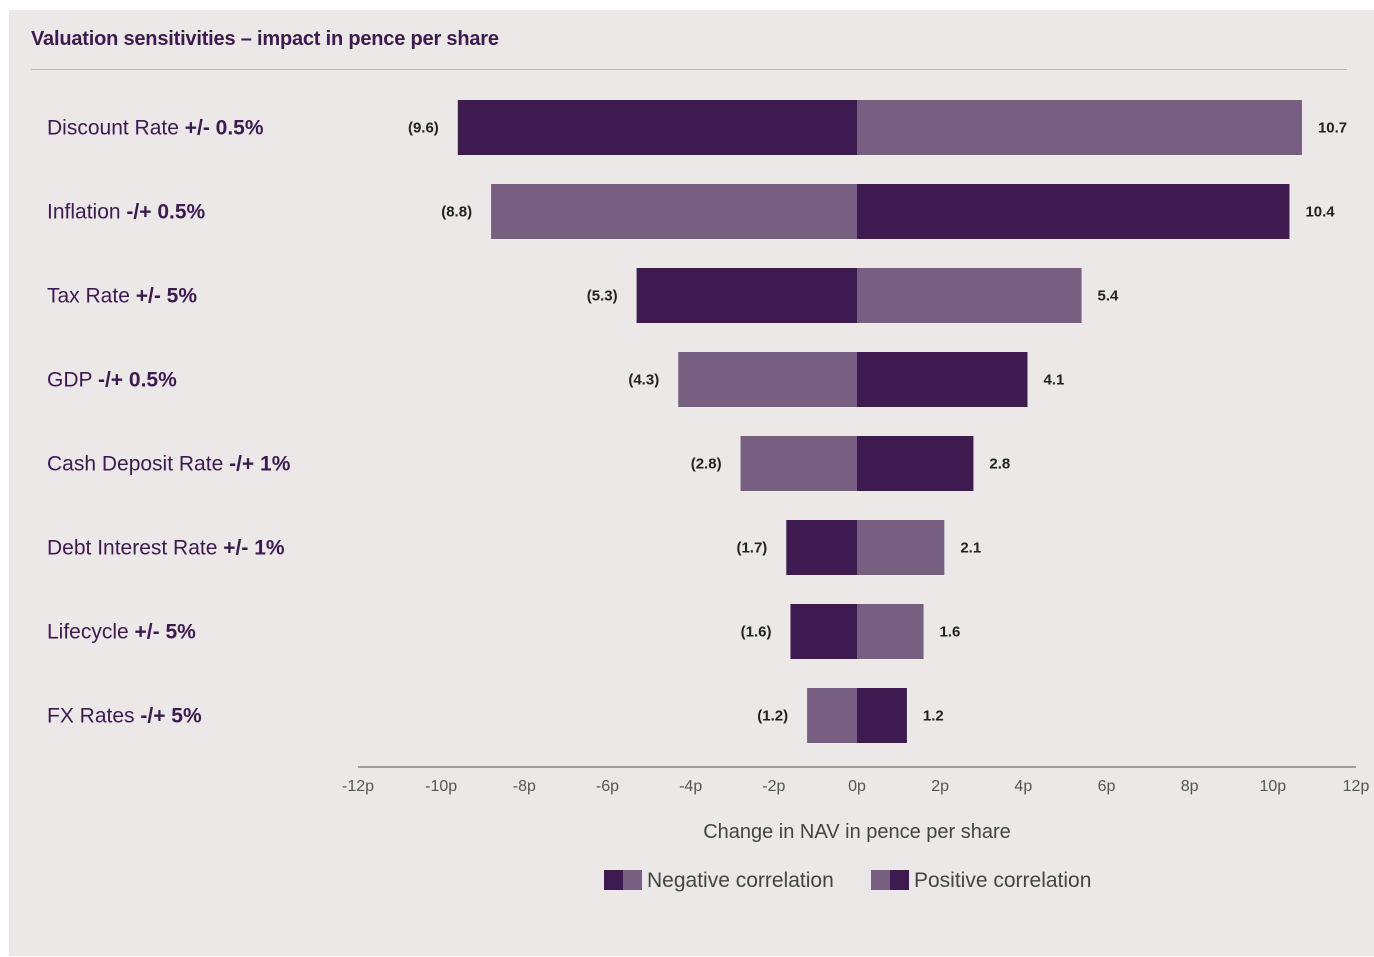 The height and width of the screenshot is (957, 1374). I want to click on category-label-discount-rate: Discount Rate +/- 0.5%, so click(155, 128).